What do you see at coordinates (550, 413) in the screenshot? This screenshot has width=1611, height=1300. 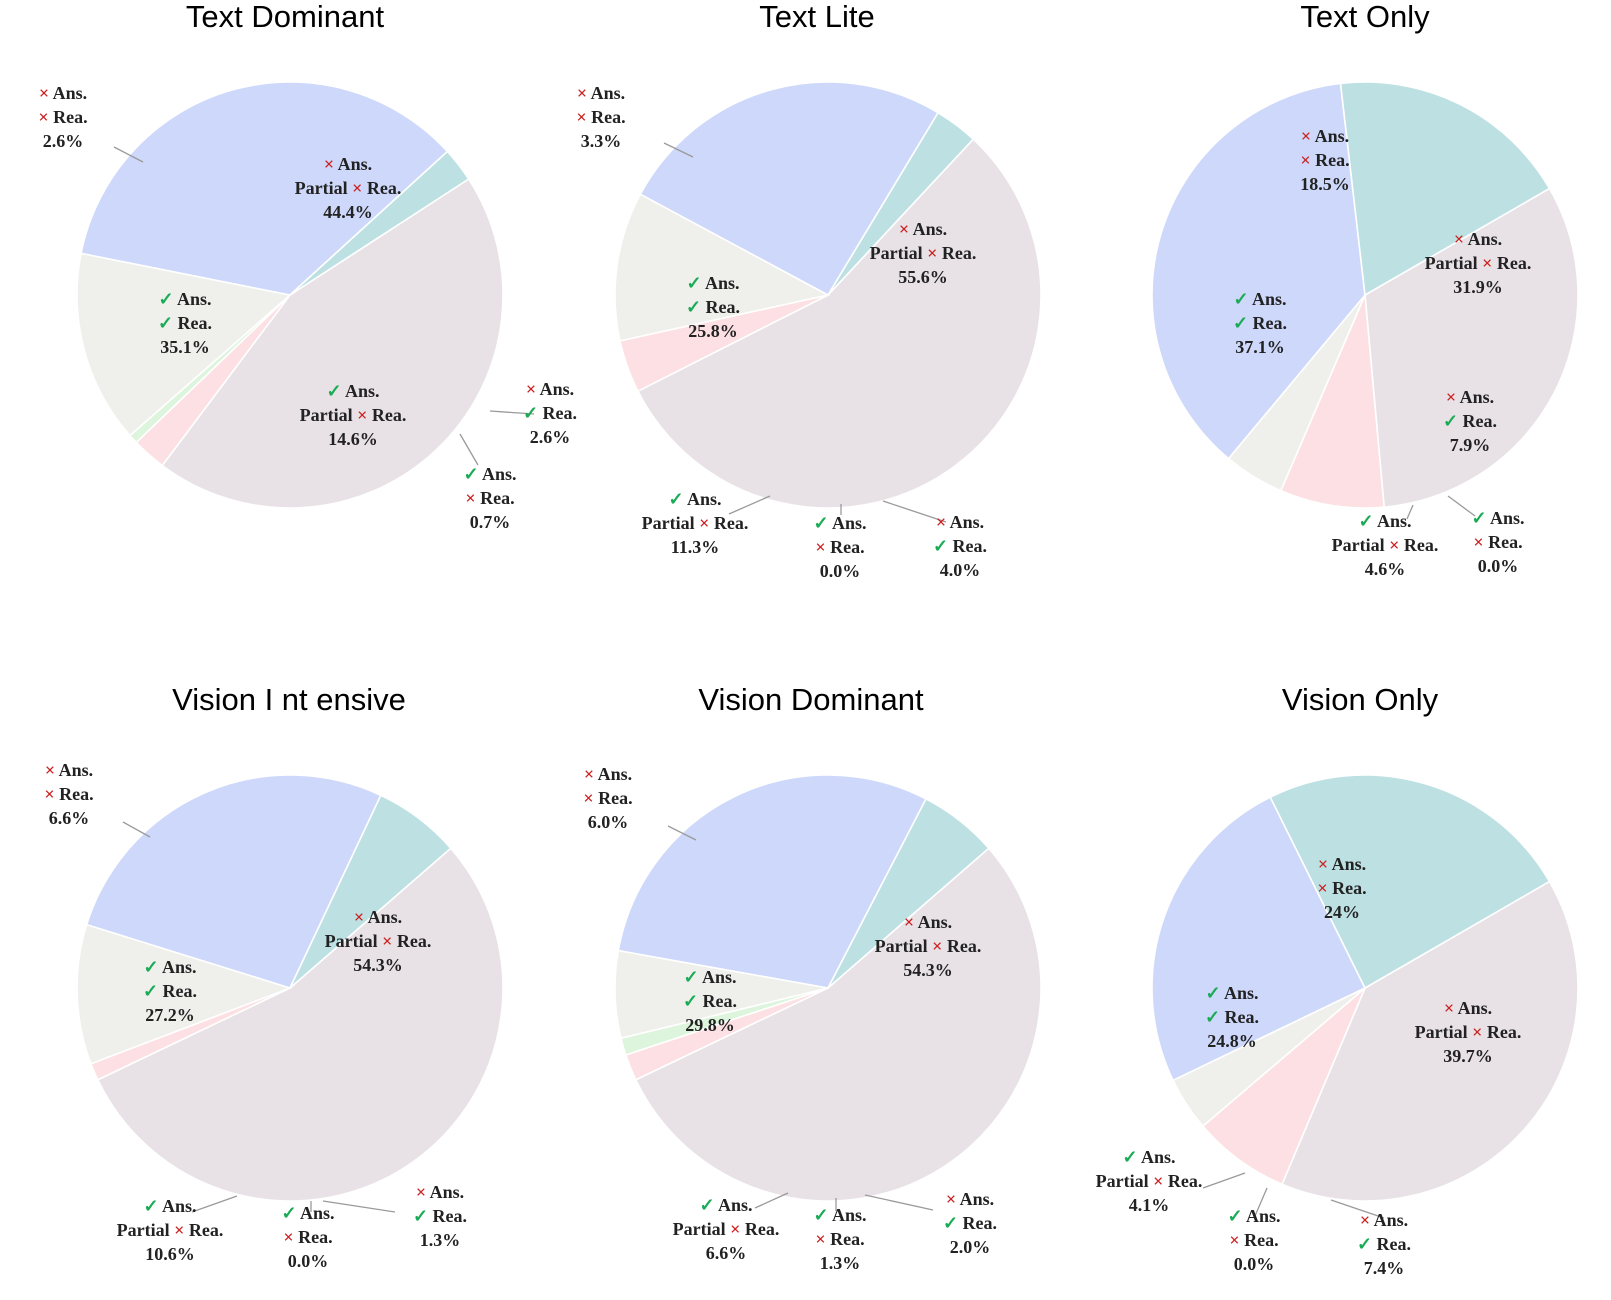 I see `slice-label: × Ans. ✓ Rea. 2.6%` at bounding box center [550, 413].